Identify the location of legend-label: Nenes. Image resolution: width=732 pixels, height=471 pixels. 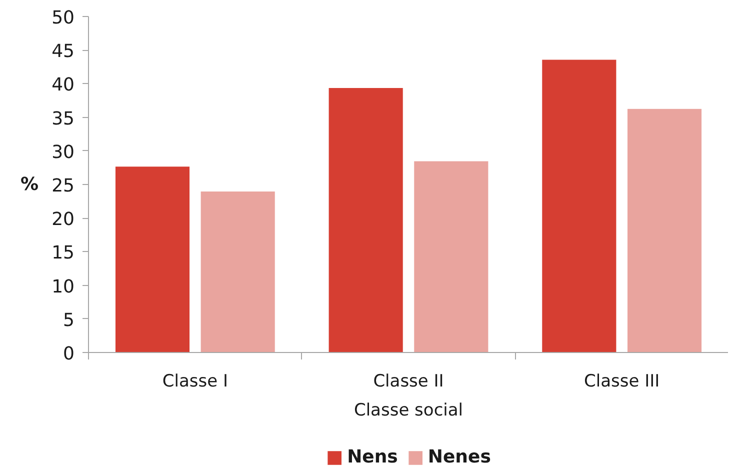
(459, 457).